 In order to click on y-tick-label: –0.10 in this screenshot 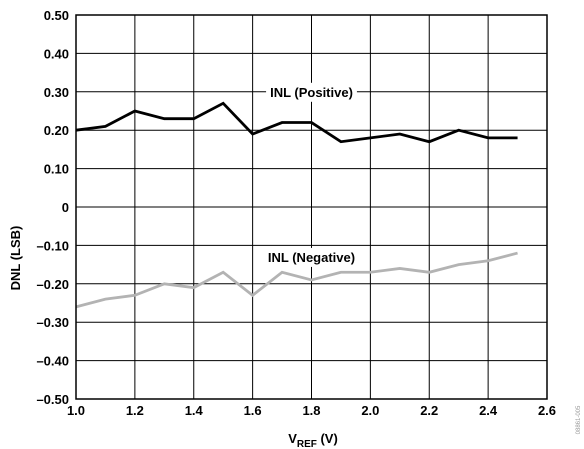, I will do `click(52, 245)`.